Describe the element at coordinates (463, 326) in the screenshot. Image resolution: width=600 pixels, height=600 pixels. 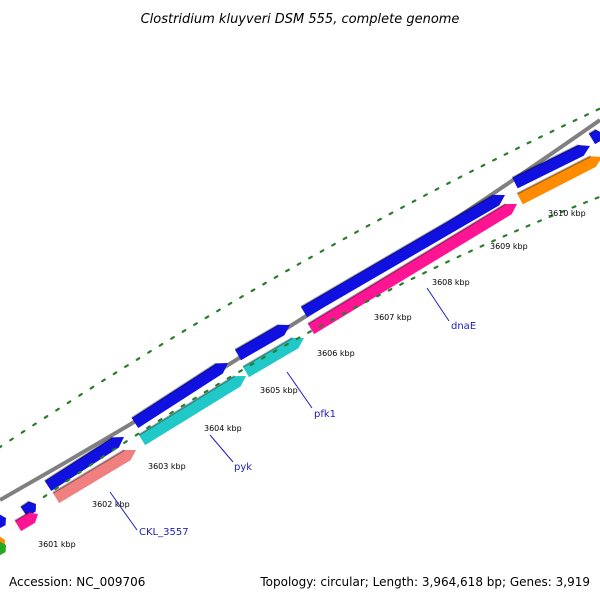
I see `gene-label-dnae: dnaE` at that location.